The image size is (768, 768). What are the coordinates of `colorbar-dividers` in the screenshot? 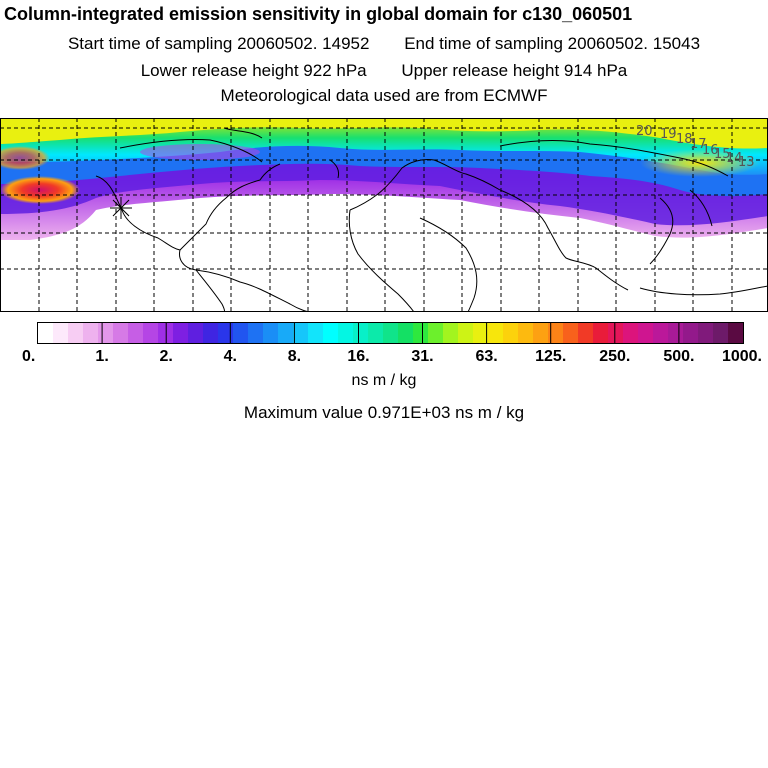 It's located at (390, 333).